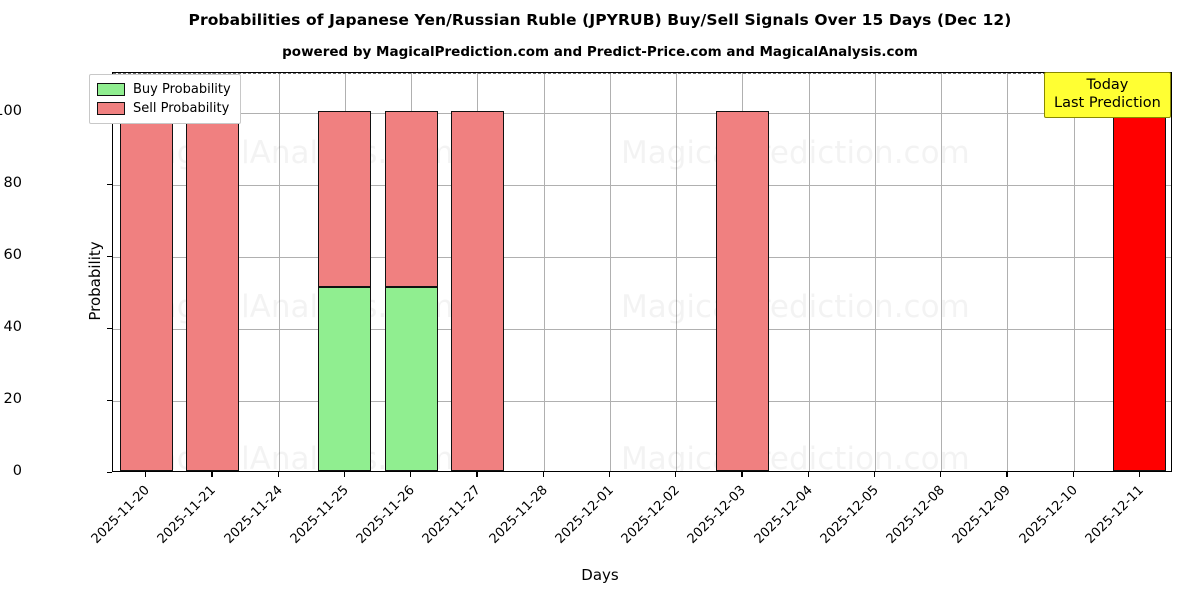 This screenshot has height=600, width=1200. I want to click on today-annotation-box: Today Last Prediction, so click(1107, 95).